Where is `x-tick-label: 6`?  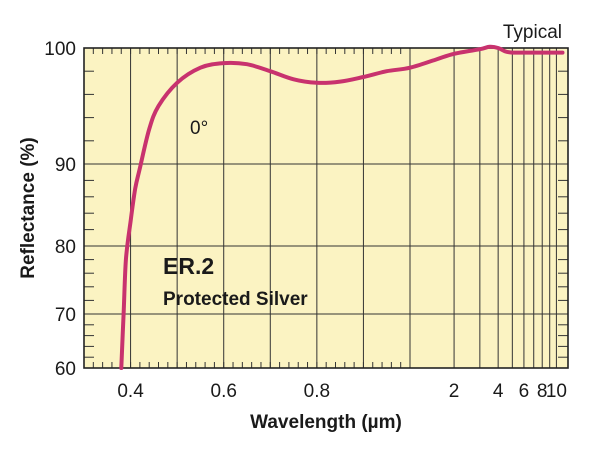 x-tick-label: 6 is located at coordinates (524, 391).